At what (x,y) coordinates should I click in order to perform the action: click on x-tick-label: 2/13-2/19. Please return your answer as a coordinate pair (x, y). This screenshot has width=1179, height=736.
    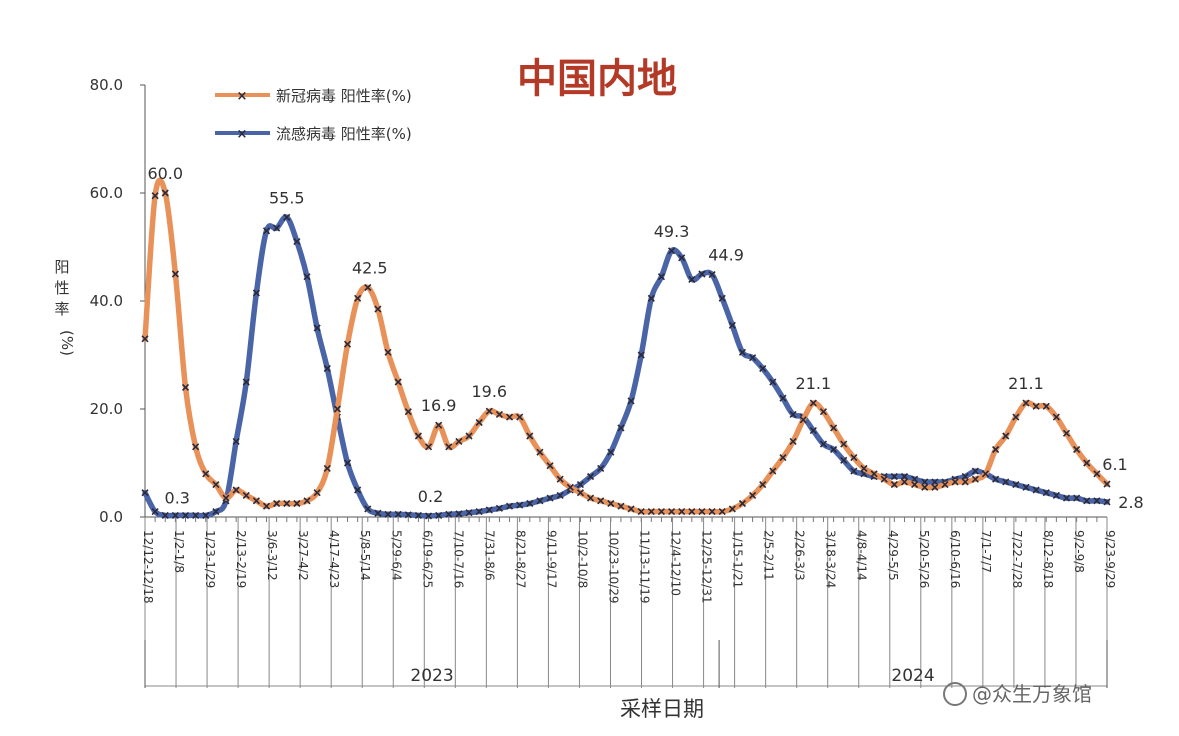
    Looking at the image, I should click on (241, 559).